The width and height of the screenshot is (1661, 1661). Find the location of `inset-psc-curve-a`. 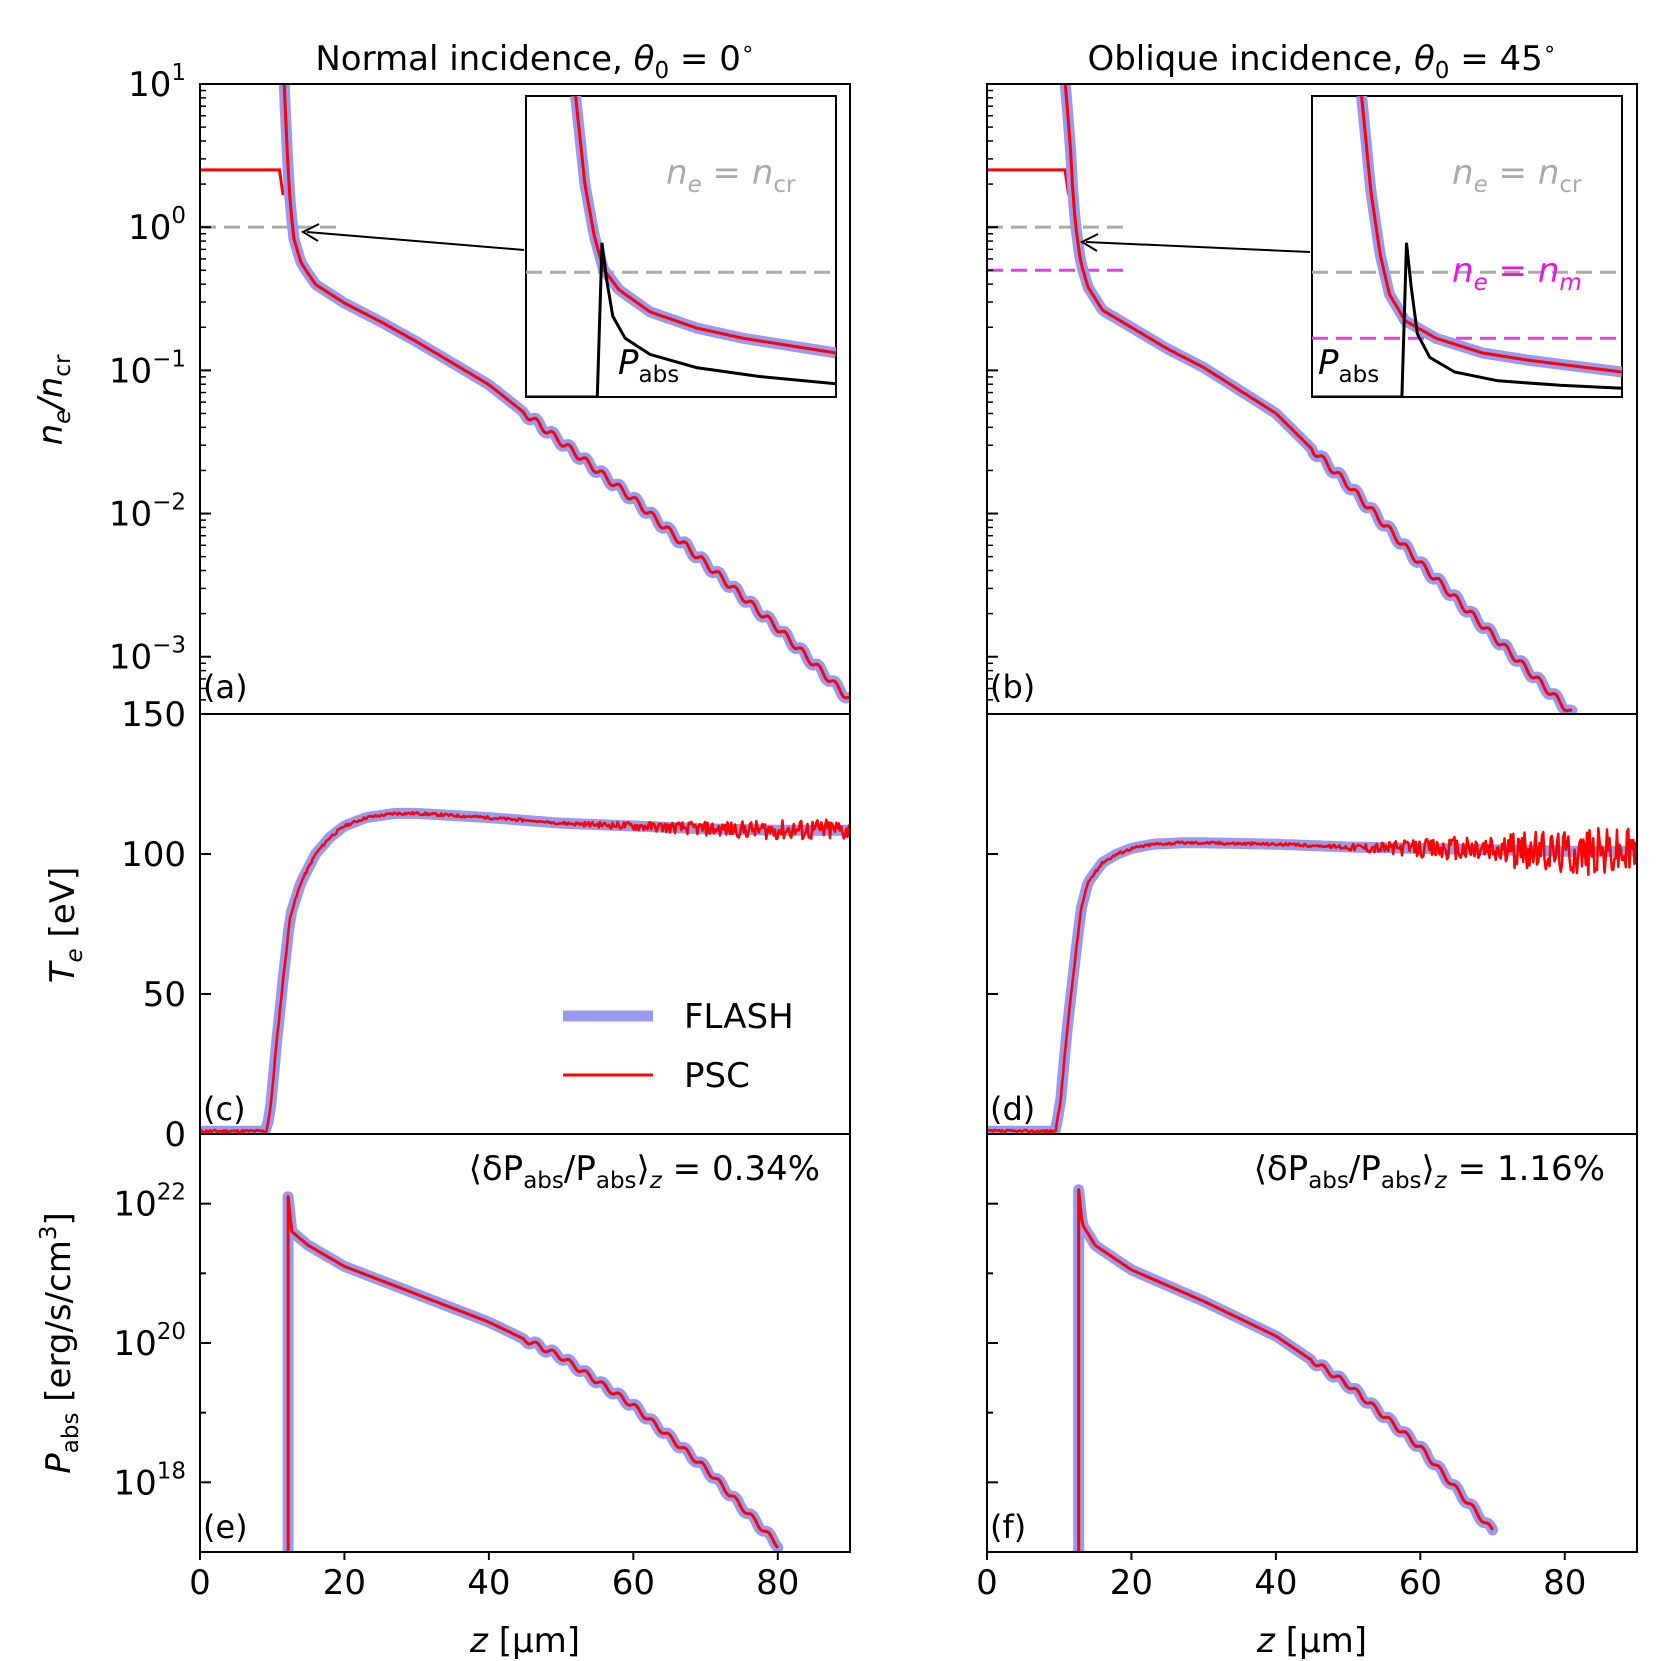

inset-psc-curve-a is located at coordinates (705, 225).